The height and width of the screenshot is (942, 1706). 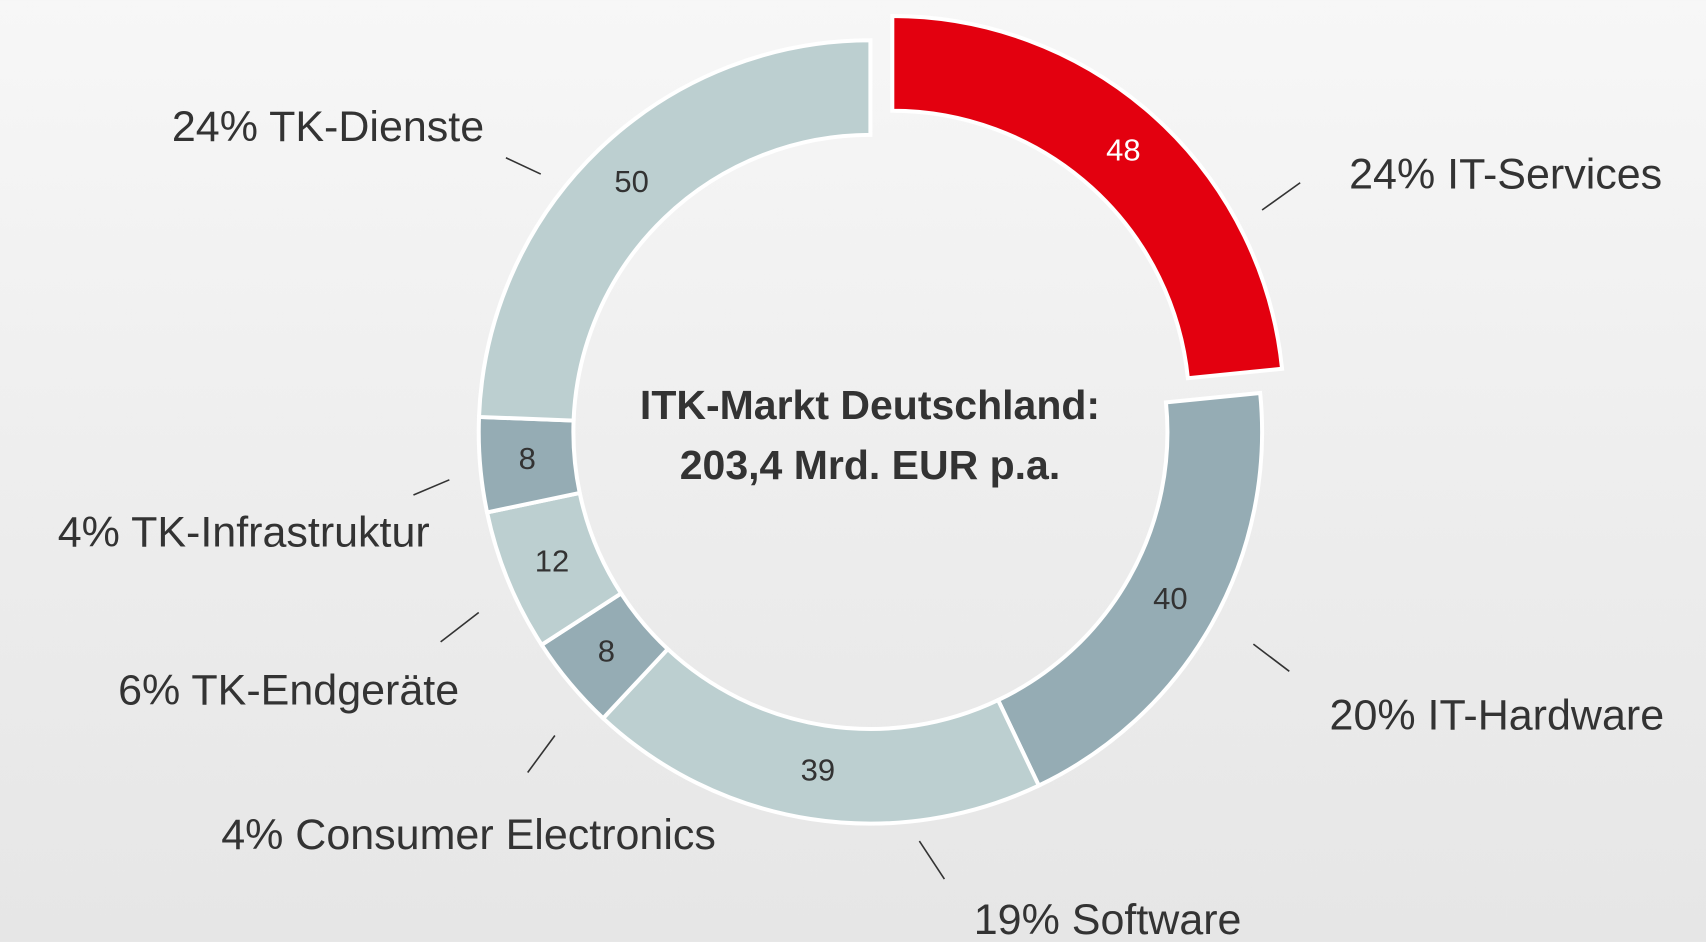 I want to click on segment-value: 50, so click(x=631, y=181).